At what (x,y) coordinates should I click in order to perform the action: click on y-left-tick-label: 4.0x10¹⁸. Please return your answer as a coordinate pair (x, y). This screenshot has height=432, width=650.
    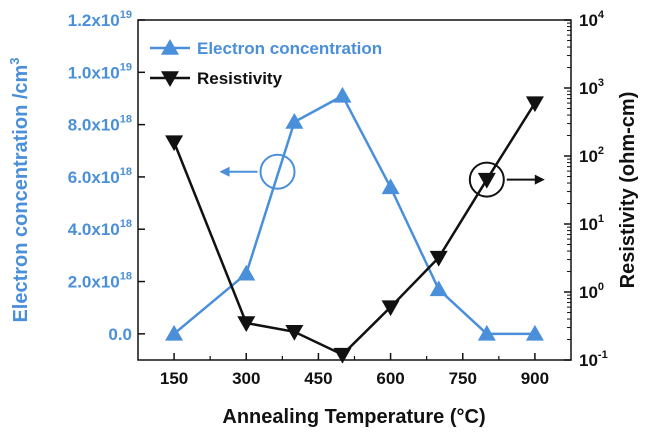
    Looking at the image, I should click on (100, 228).